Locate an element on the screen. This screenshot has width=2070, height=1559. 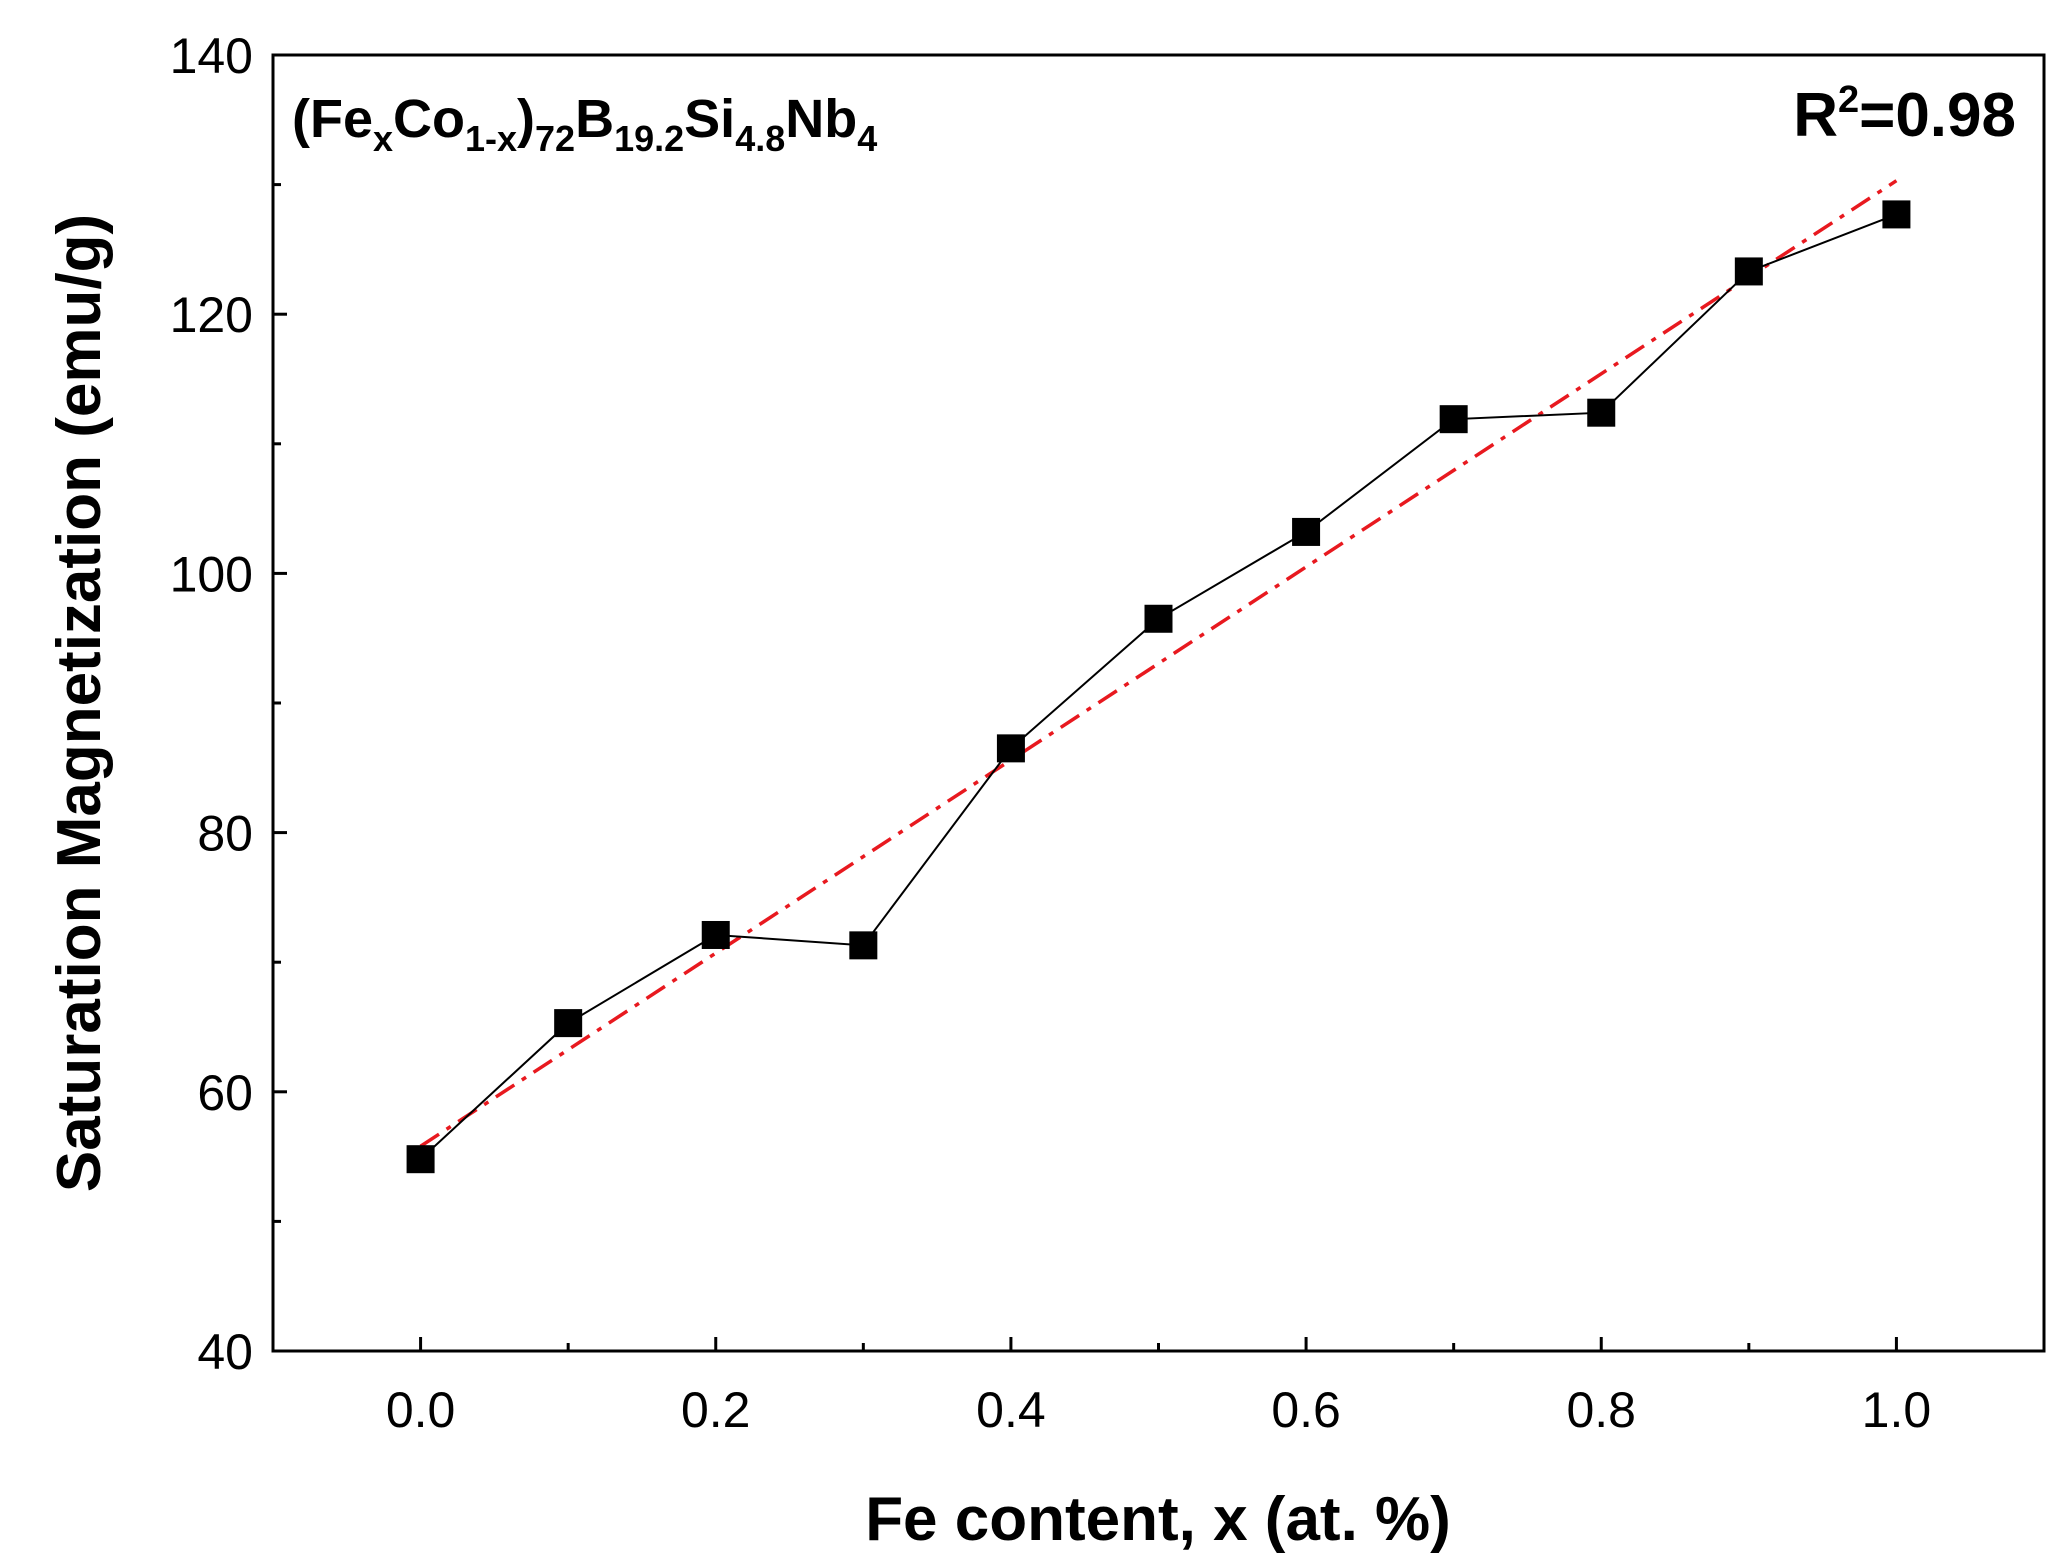
x-tick-label: 0.8 is located at coordinates (1601, 1410).